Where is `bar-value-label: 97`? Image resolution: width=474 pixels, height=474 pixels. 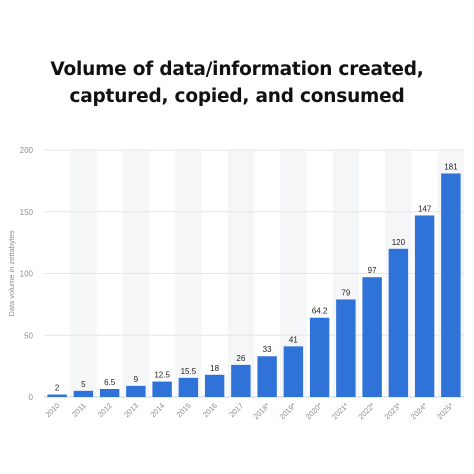 bar-value-label: 97 is located at coordinates (372, 270).